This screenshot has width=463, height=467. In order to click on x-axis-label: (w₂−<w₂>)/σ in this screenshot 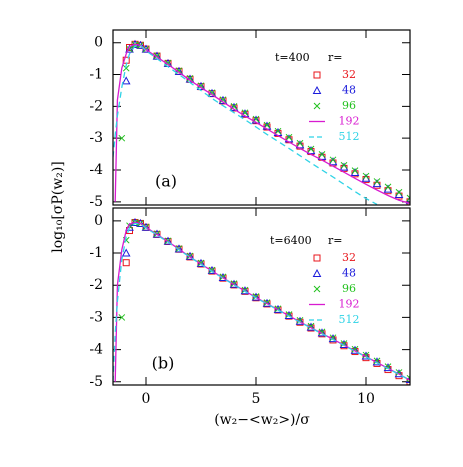, I will do `click(262, 420)`.